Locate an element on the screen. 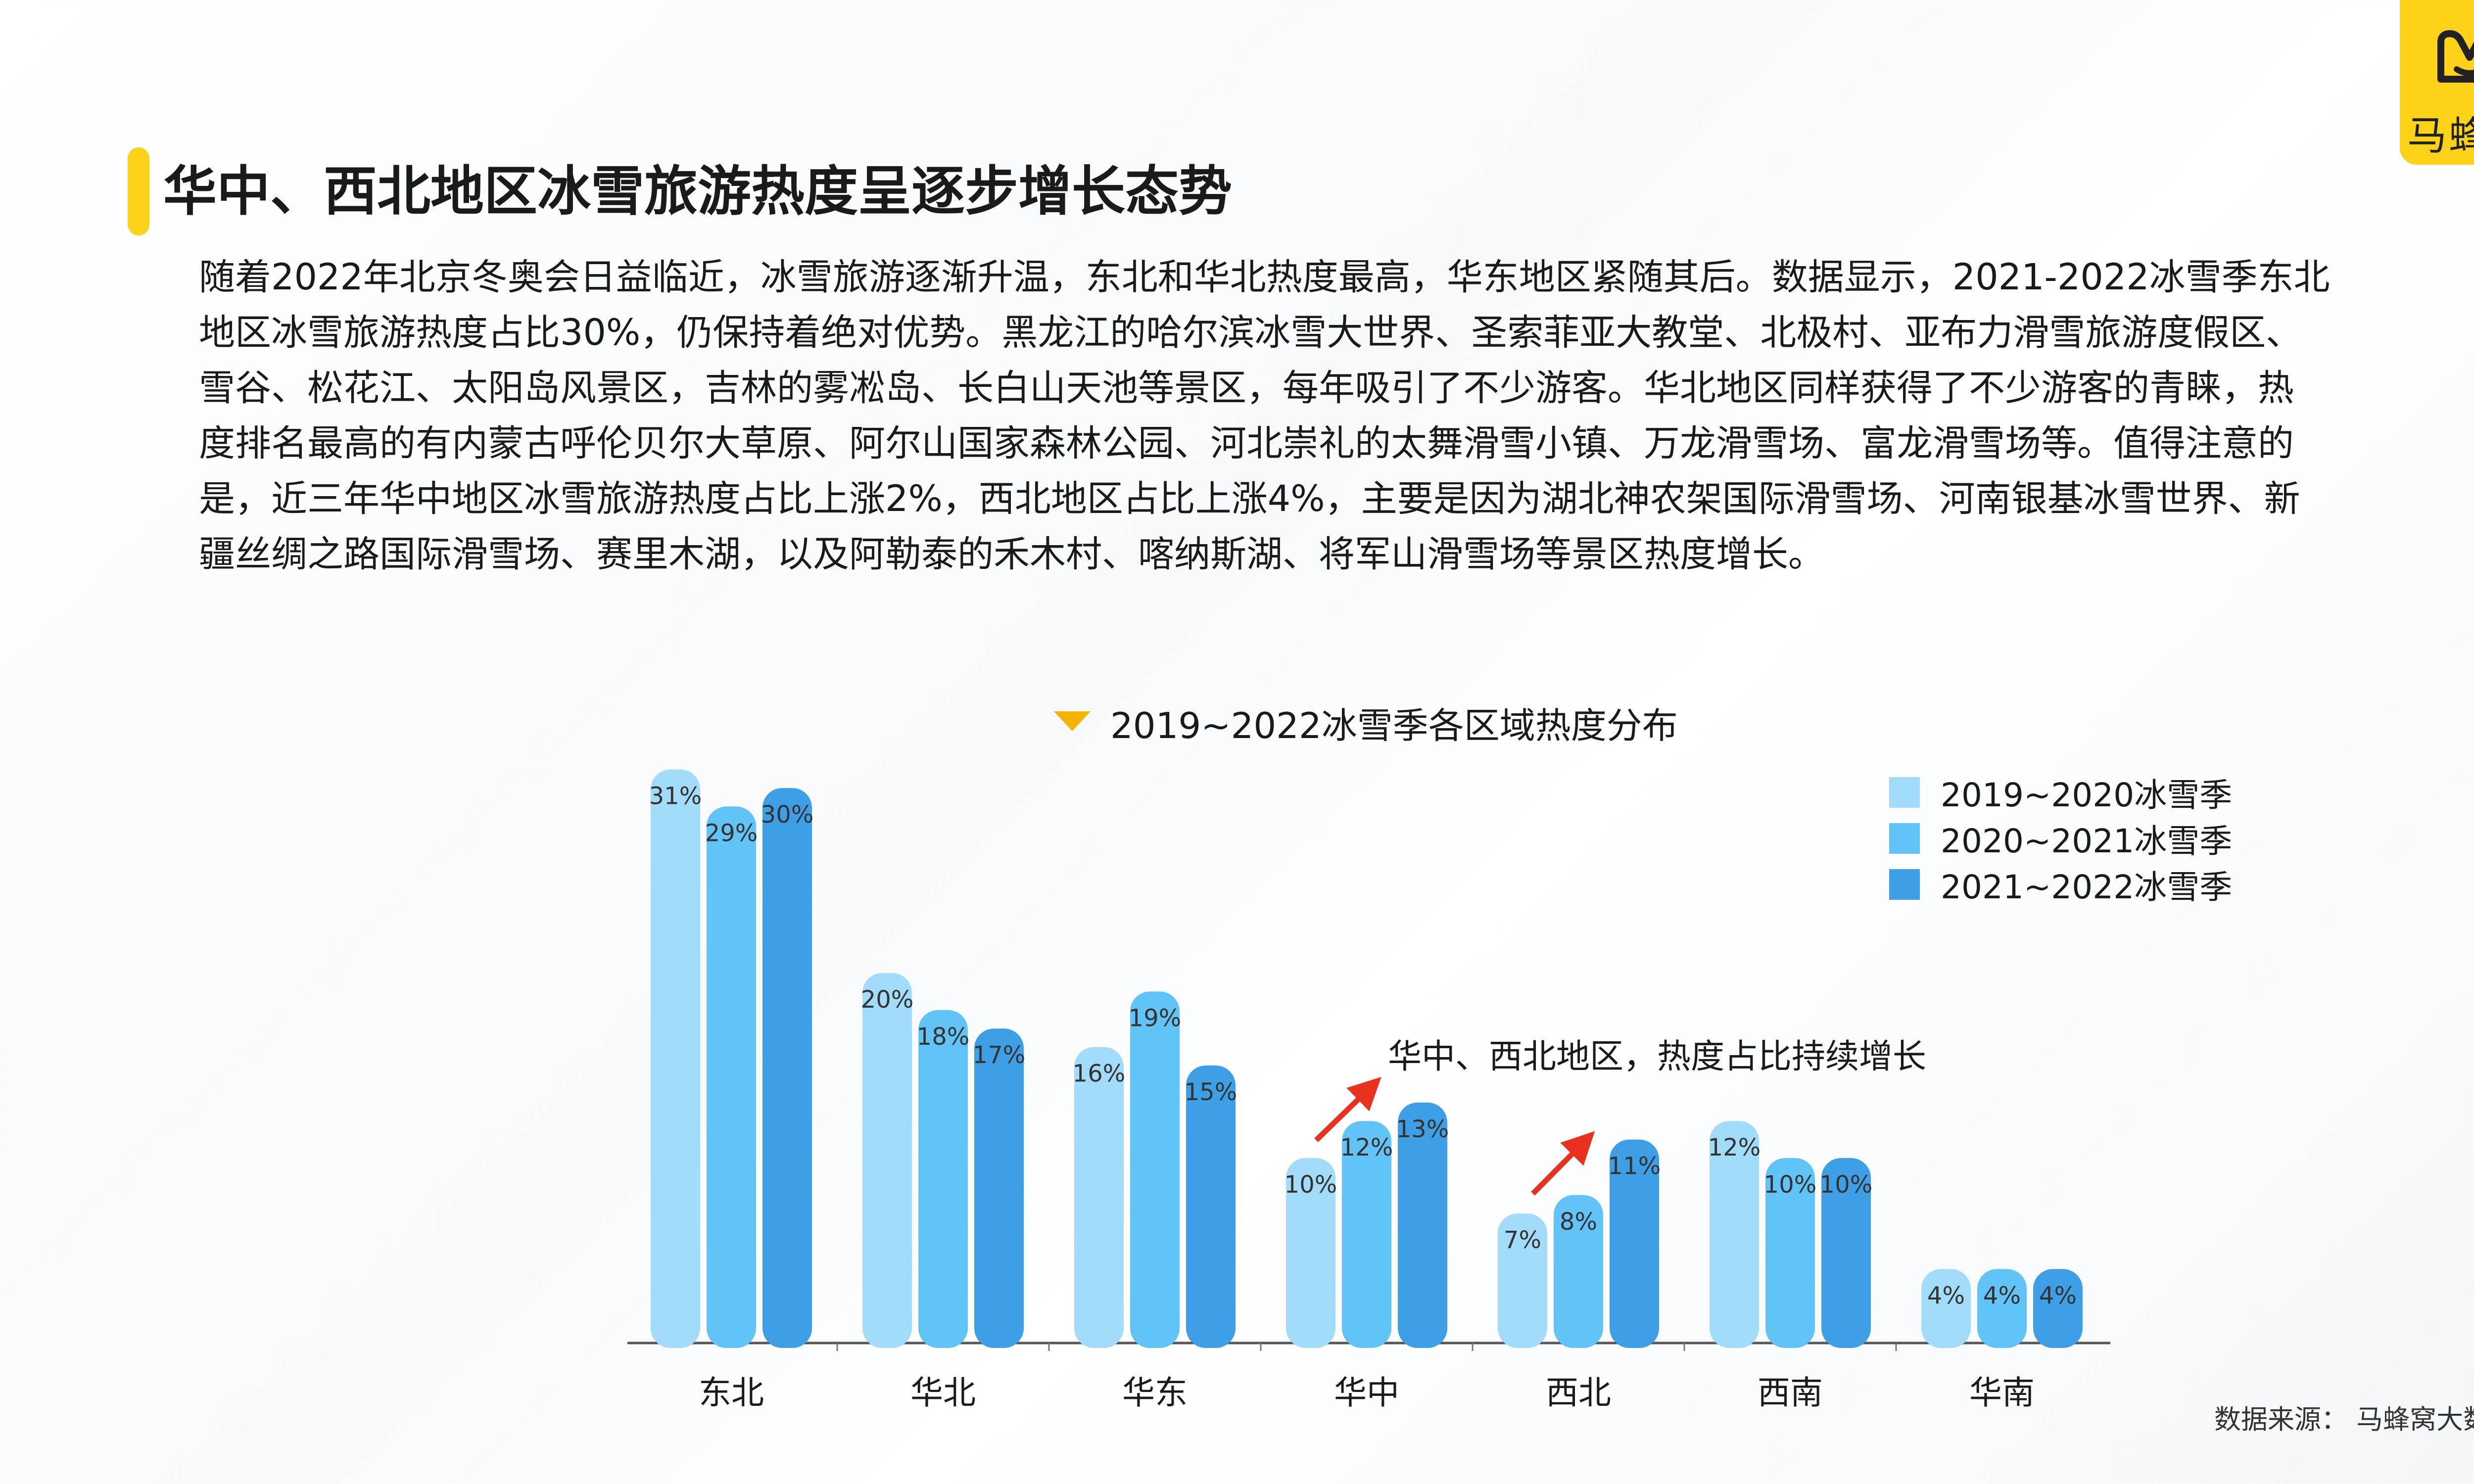 The image size is (2474, 1484). mafengwo-logo: 马蜂窝 is located at coordinates (2437, 82).